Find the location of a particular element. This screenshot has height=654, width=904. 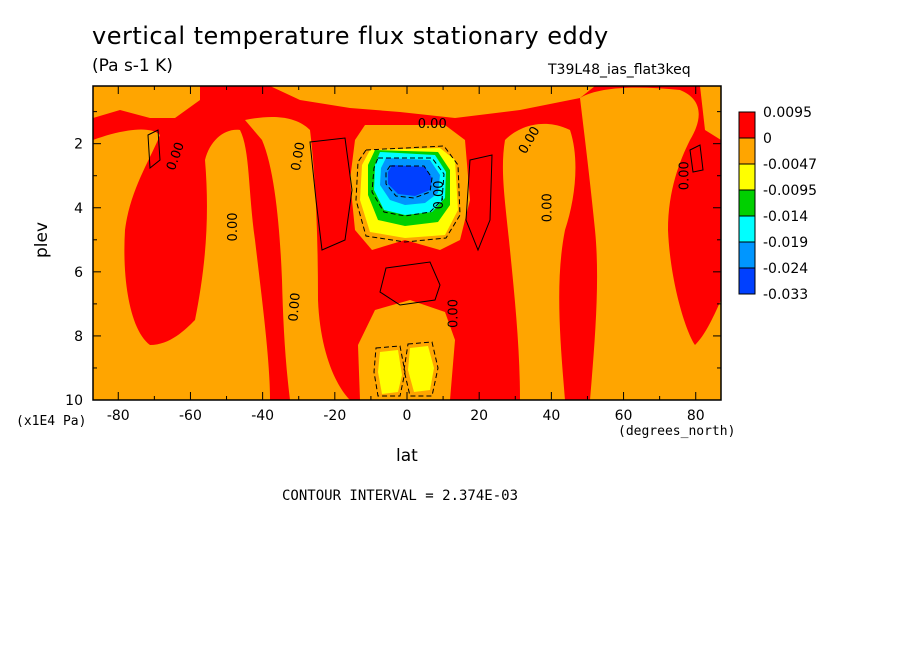

region-near-zero-east-mid is located at coordinates (539, 261).